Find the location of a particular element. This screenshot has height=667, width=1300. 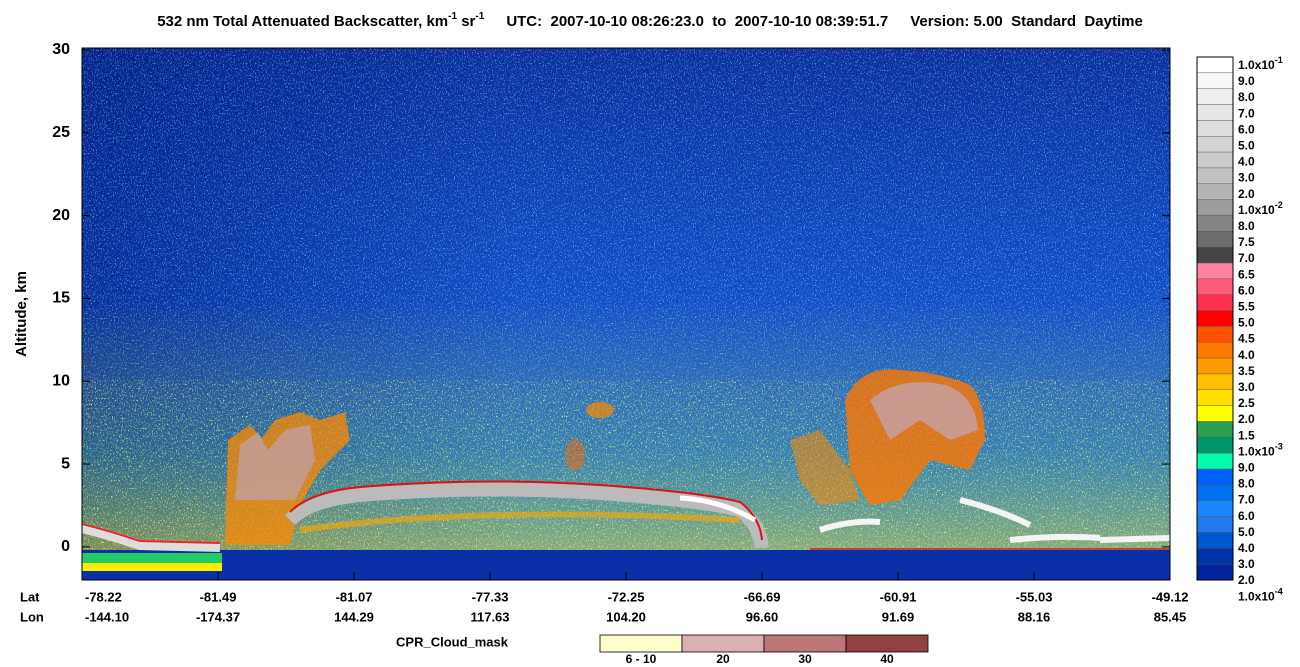

x-tick-label: -81.49 is located at coordinates (218, 596).